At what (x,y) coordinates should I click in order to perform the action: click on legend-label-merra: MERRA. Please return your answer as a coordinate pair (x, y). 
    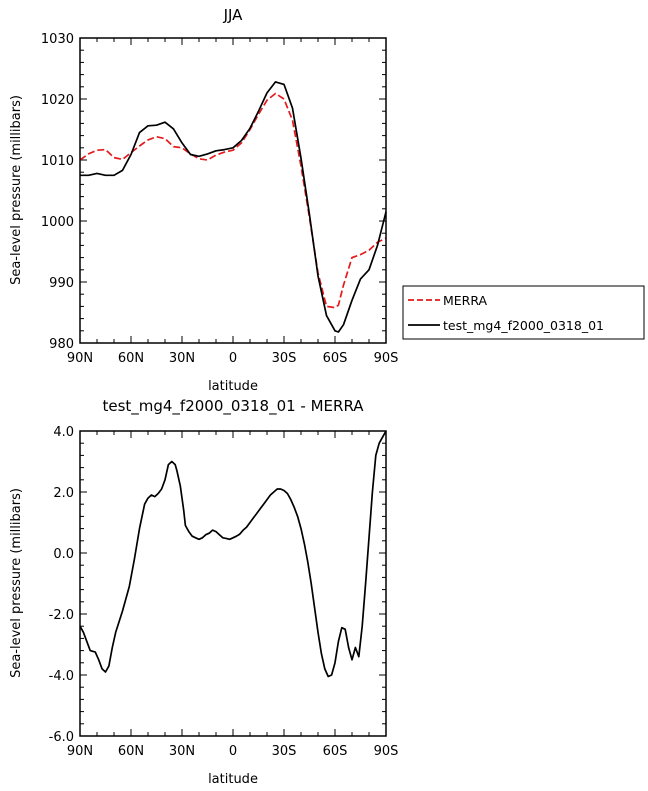
    Looking at the image, I should click on (465, 300).